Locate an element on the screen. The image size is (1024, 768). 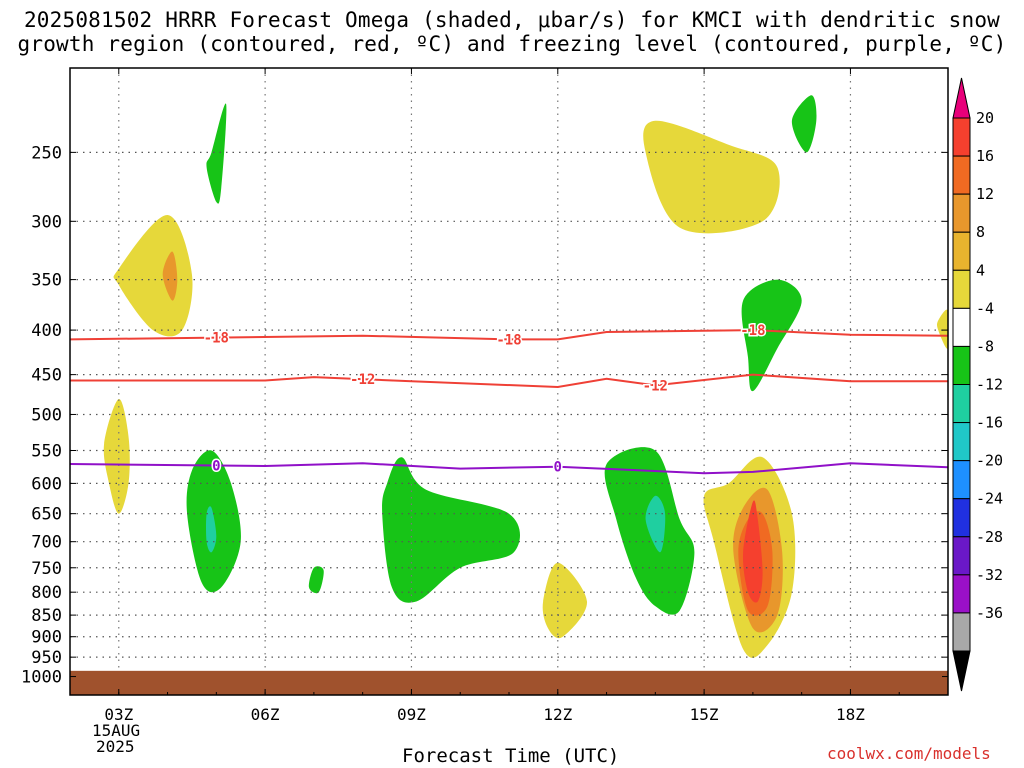
colorbar-top-arrow is located at coordinates (961, 98).